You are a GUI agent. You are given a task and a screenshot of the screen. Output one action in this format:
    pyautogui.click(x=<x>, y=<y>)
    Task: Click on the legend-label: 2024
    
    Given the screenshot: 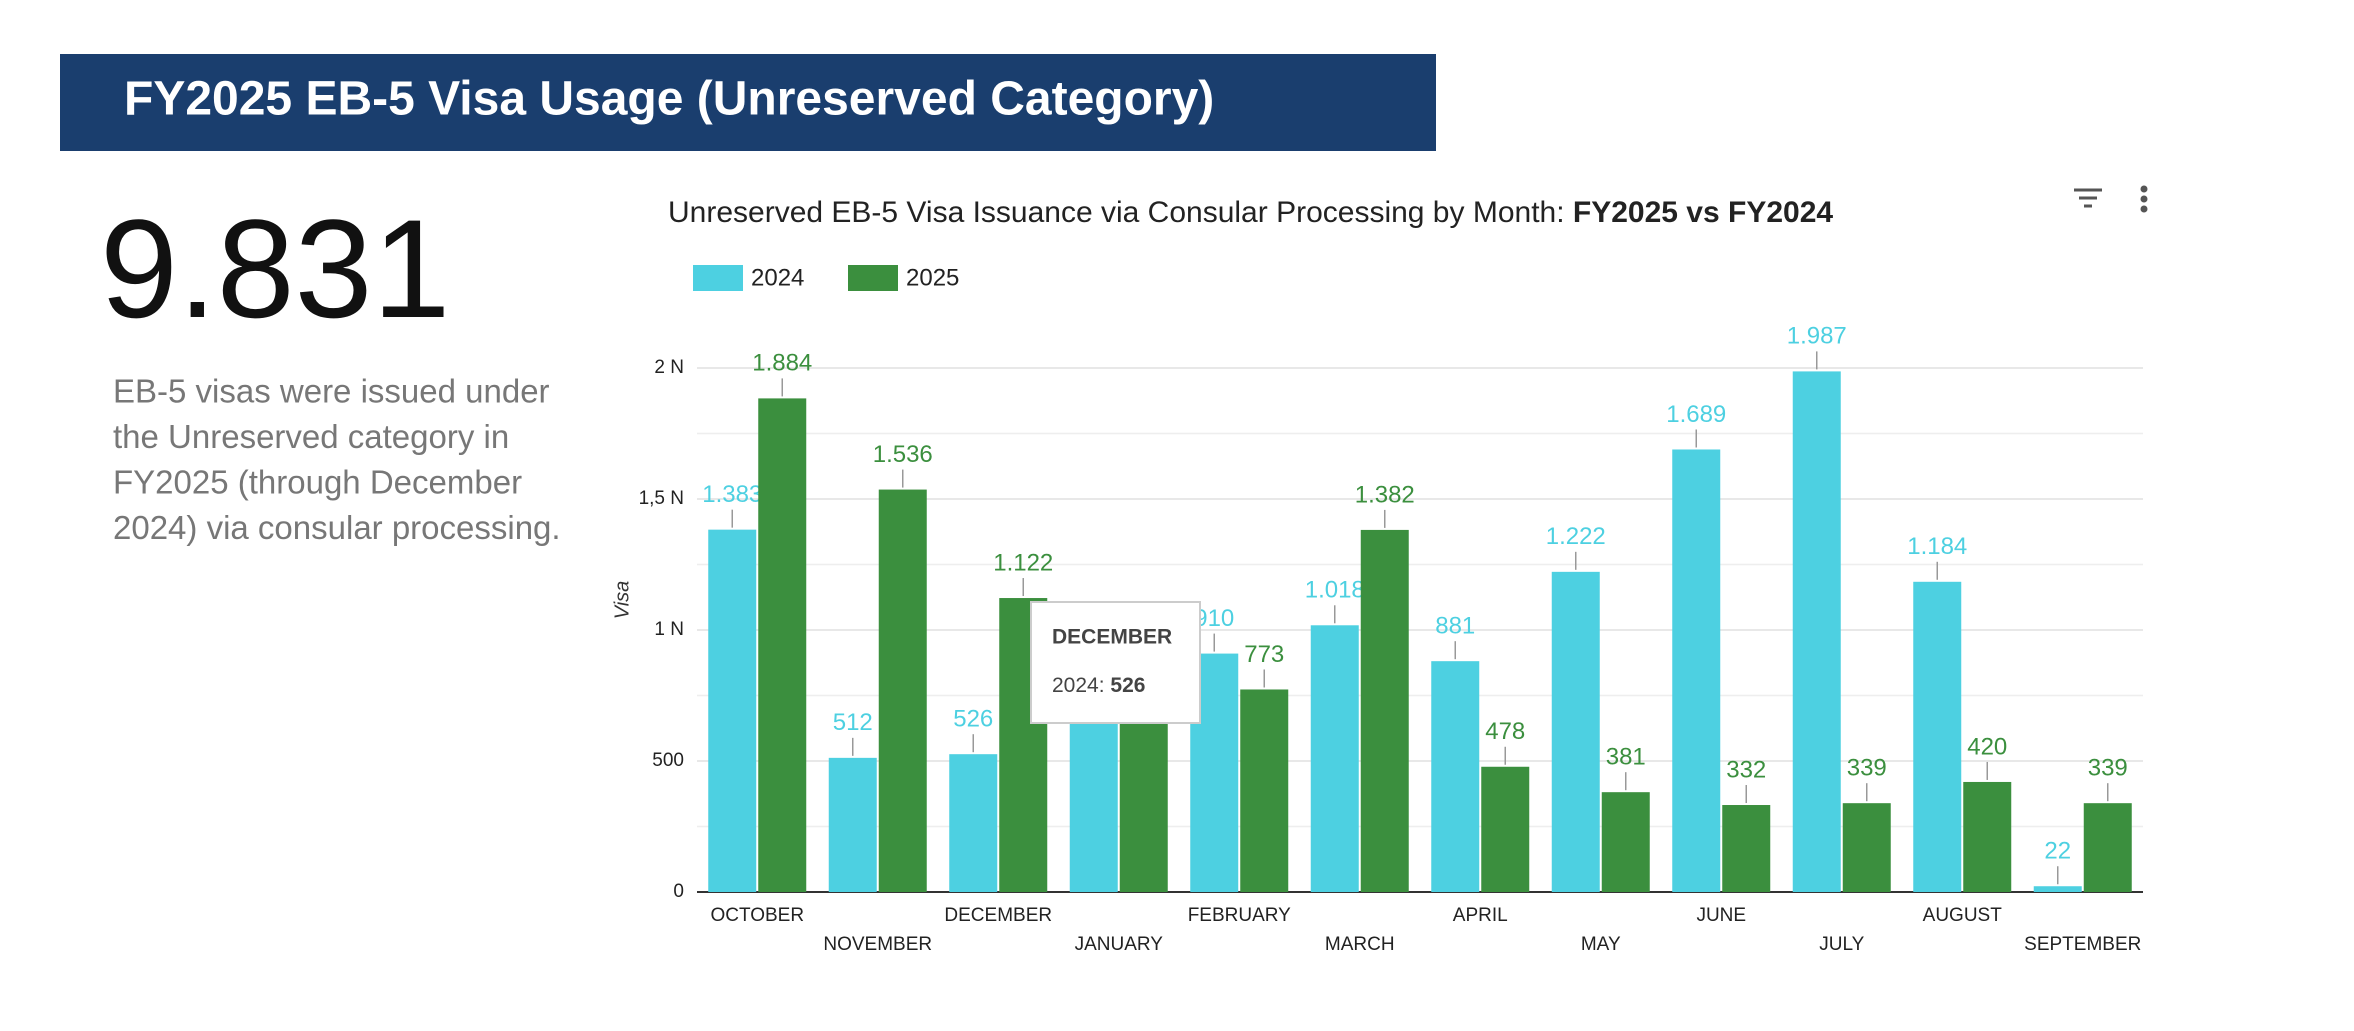 What is the action you would take?
    pyautogui.click(x=777, y=277)
    